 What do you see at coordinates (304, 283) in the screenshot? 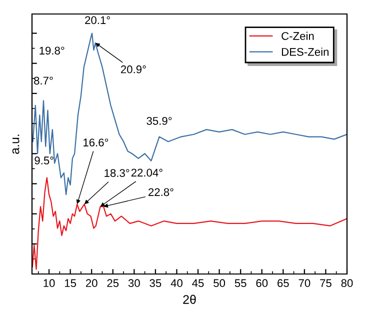
I see `x-tick-label: 70` at bounding box center [304, 283].